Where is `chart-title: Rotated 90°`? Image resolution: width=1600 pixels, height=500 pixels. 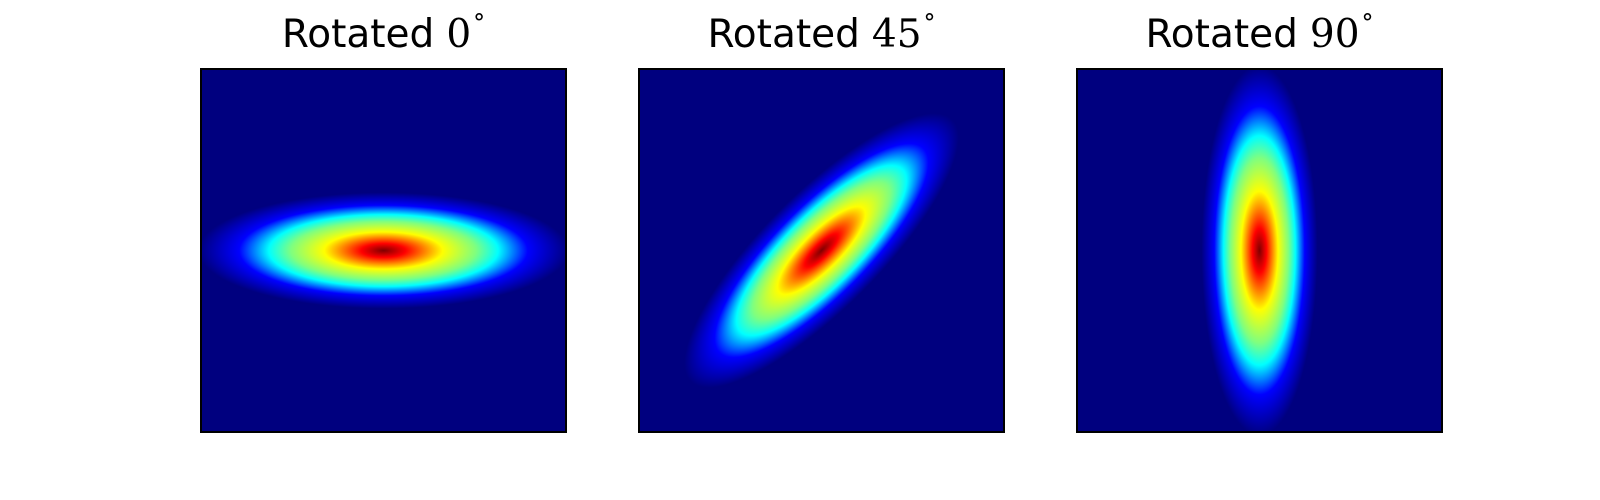 chart-title: Rotated 90° is located at coordinates (1259, 33).